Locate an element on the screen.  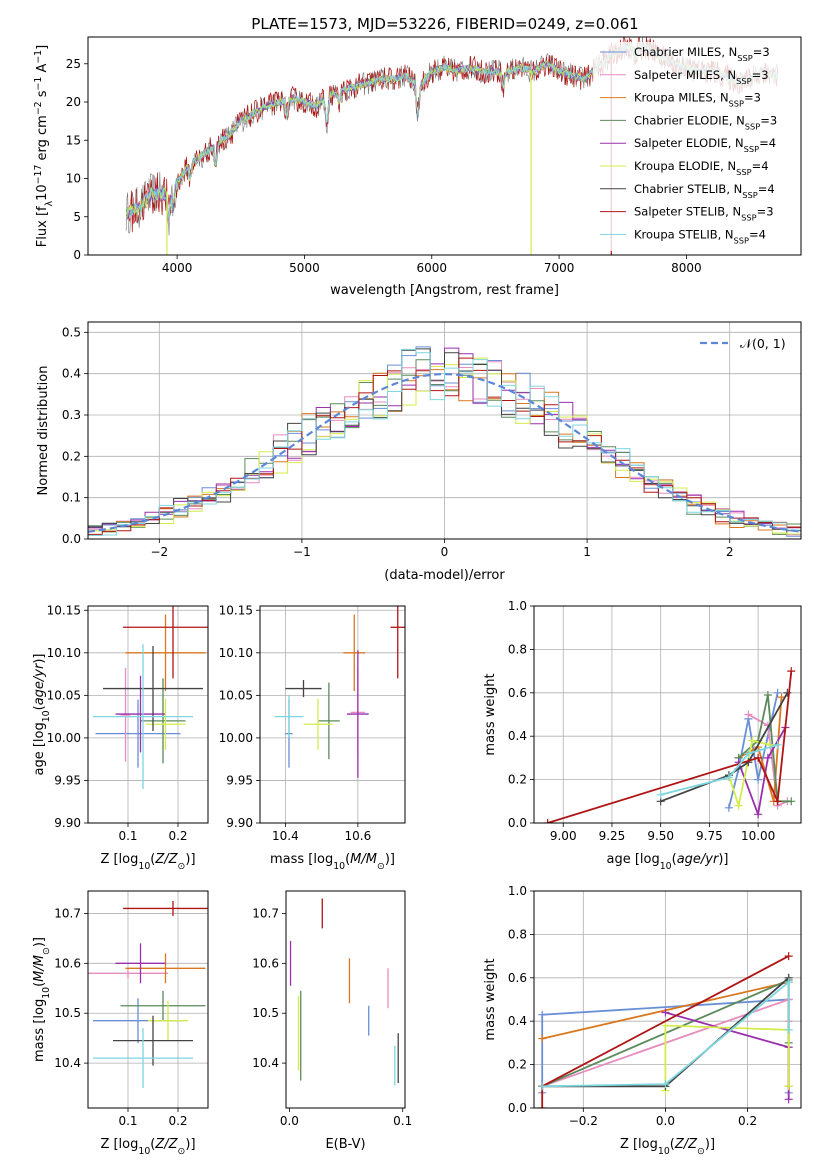
point-chabrier-elodie is located at coordinates (163, 1005).